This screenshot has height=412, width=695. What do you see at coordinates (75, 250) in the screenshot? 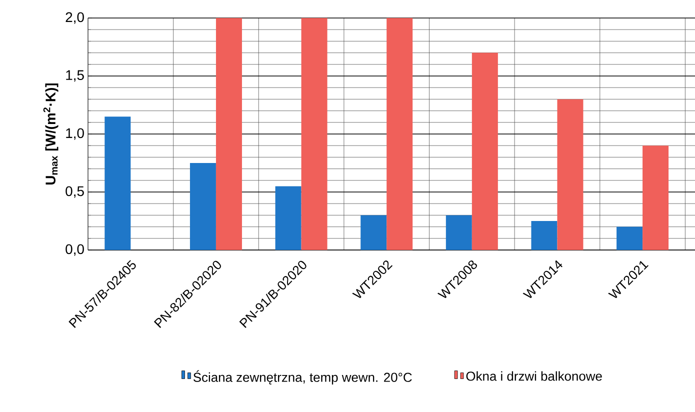
I see `y-tick-label: 0,0` at bounding box center [75, 250].